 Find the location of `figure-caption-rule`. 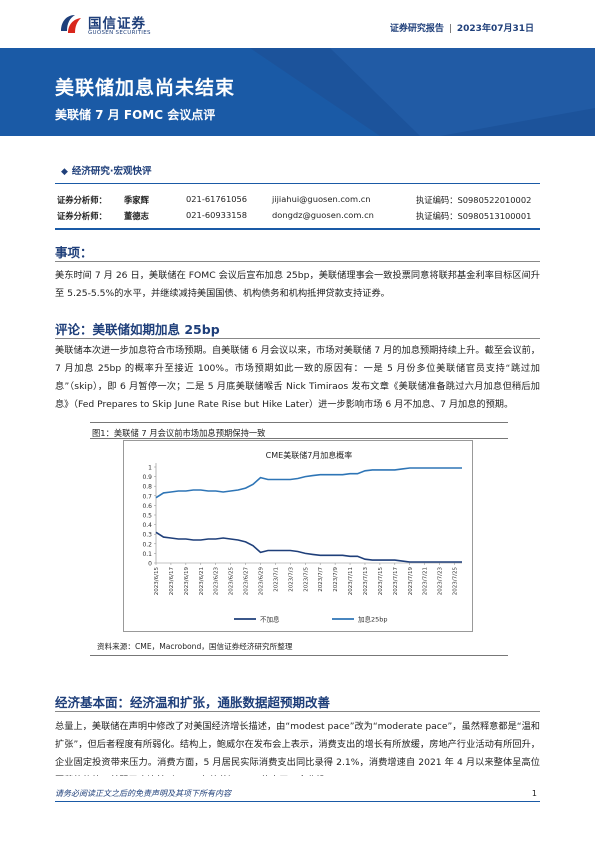

figure-caption-rule is located at coordinates (299, 438).